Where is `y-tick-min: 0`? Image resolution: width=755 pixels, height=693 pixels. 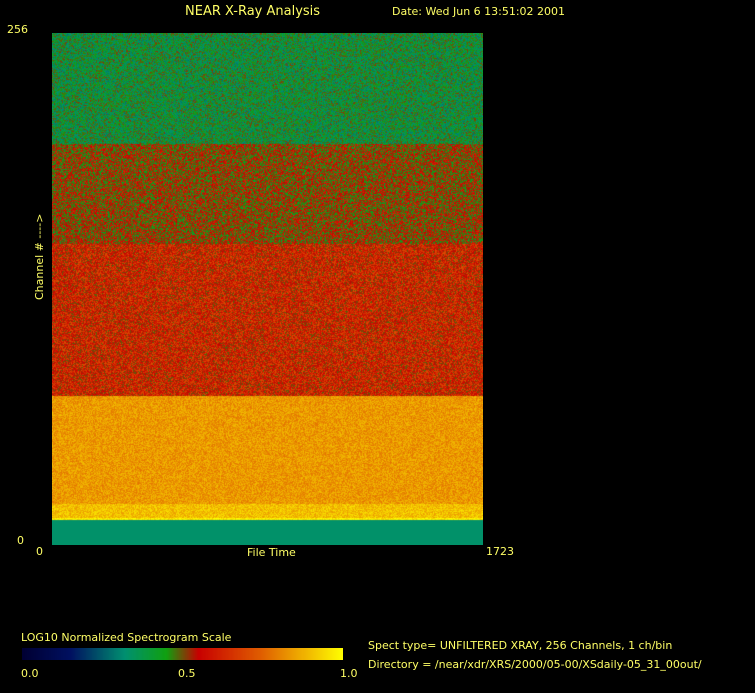 y-tick-min: 0 is located at coordinates (20, 540).